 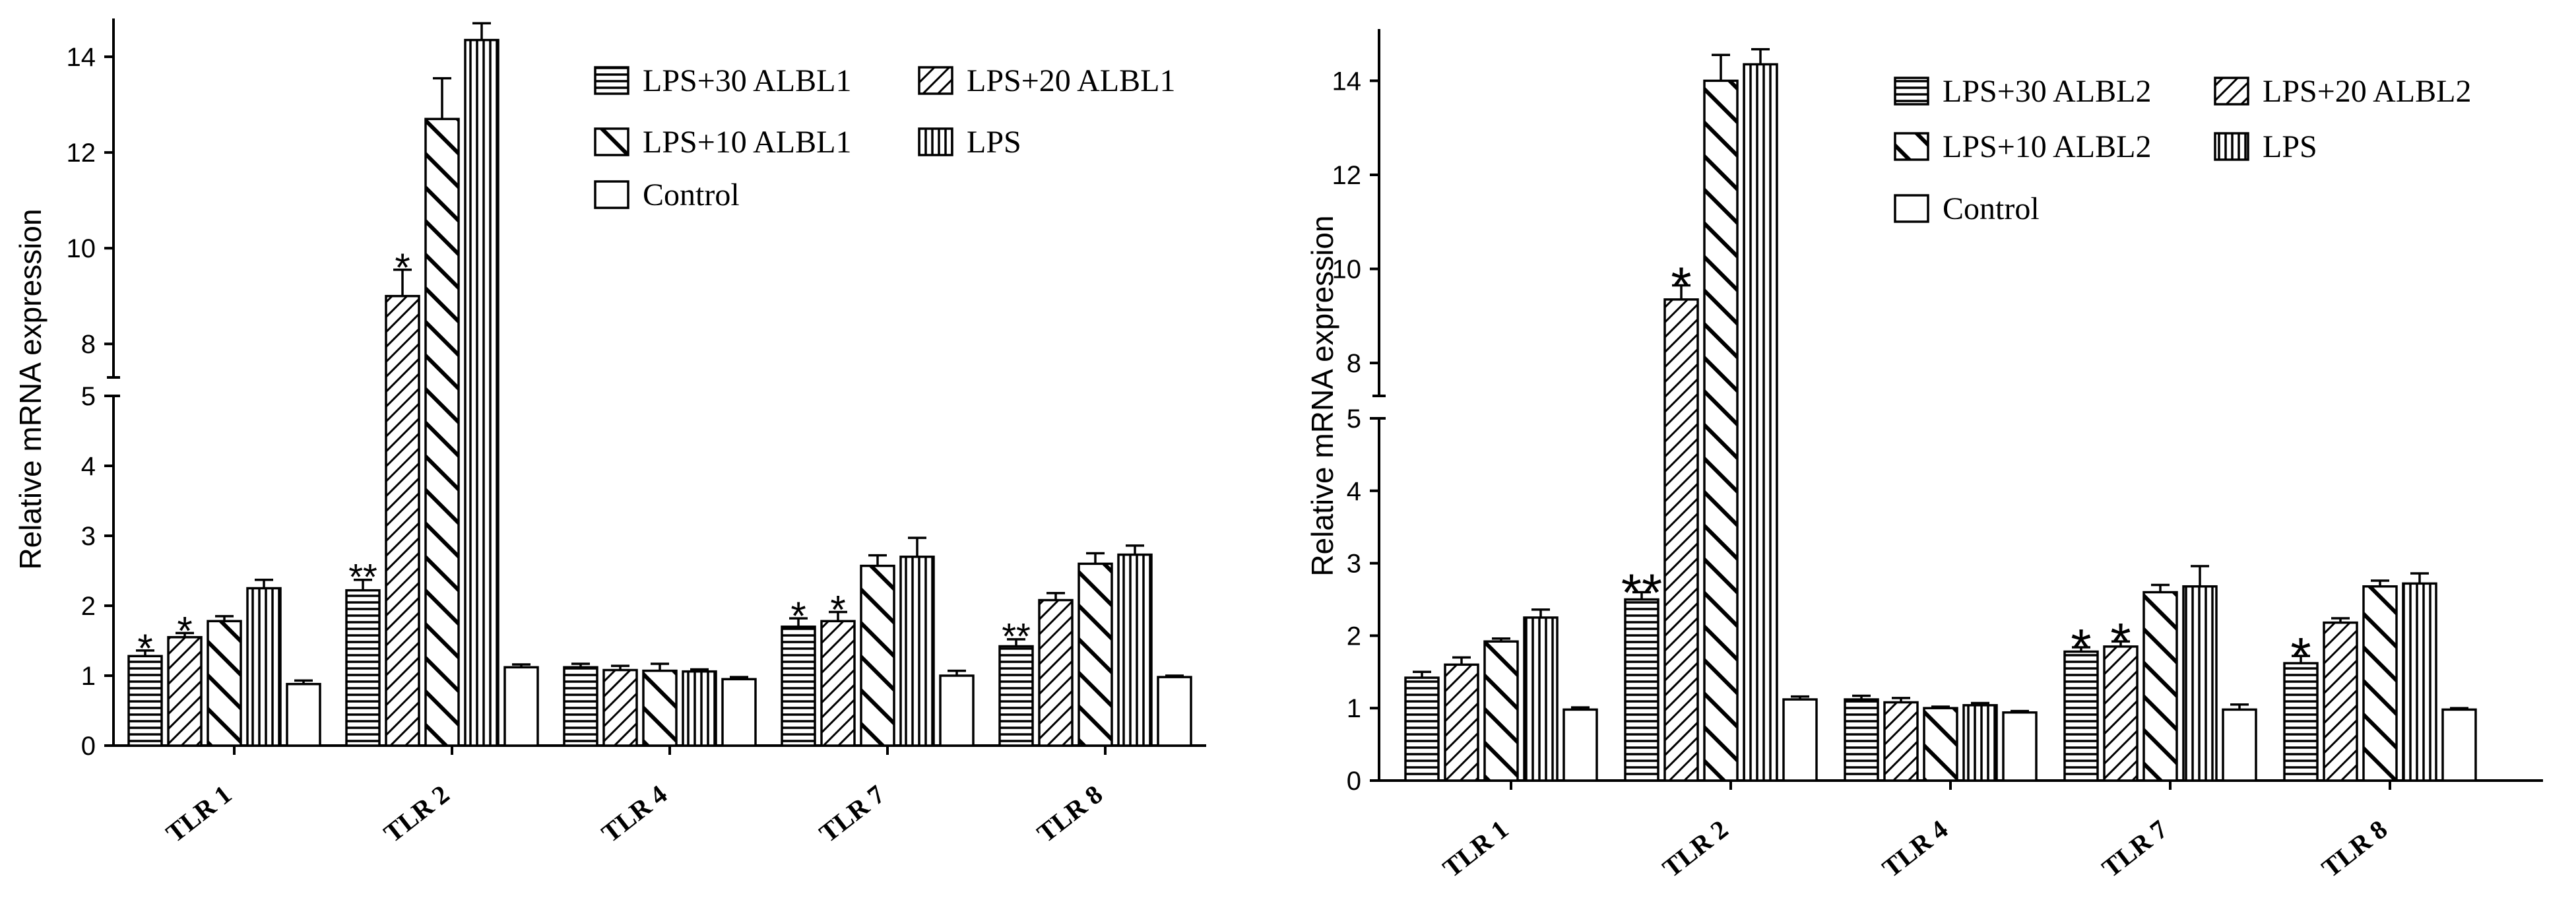 I want to click on legend-label: LPS, so click(x=994, y=142).